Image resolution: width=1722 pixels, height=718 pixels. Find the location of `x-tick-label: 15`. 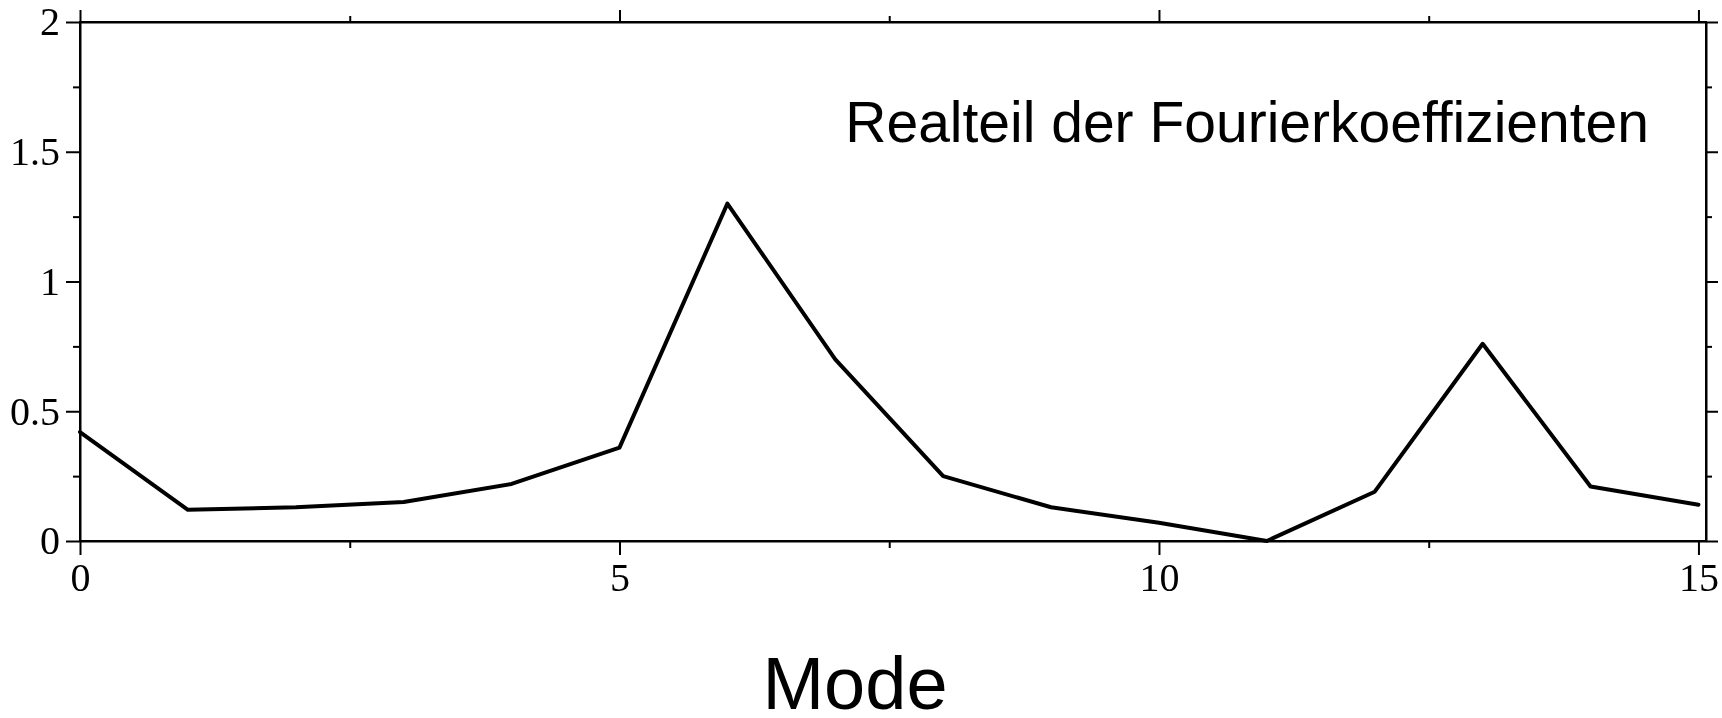

x-tick-label: 15 is located at coordinates (1698, 578).